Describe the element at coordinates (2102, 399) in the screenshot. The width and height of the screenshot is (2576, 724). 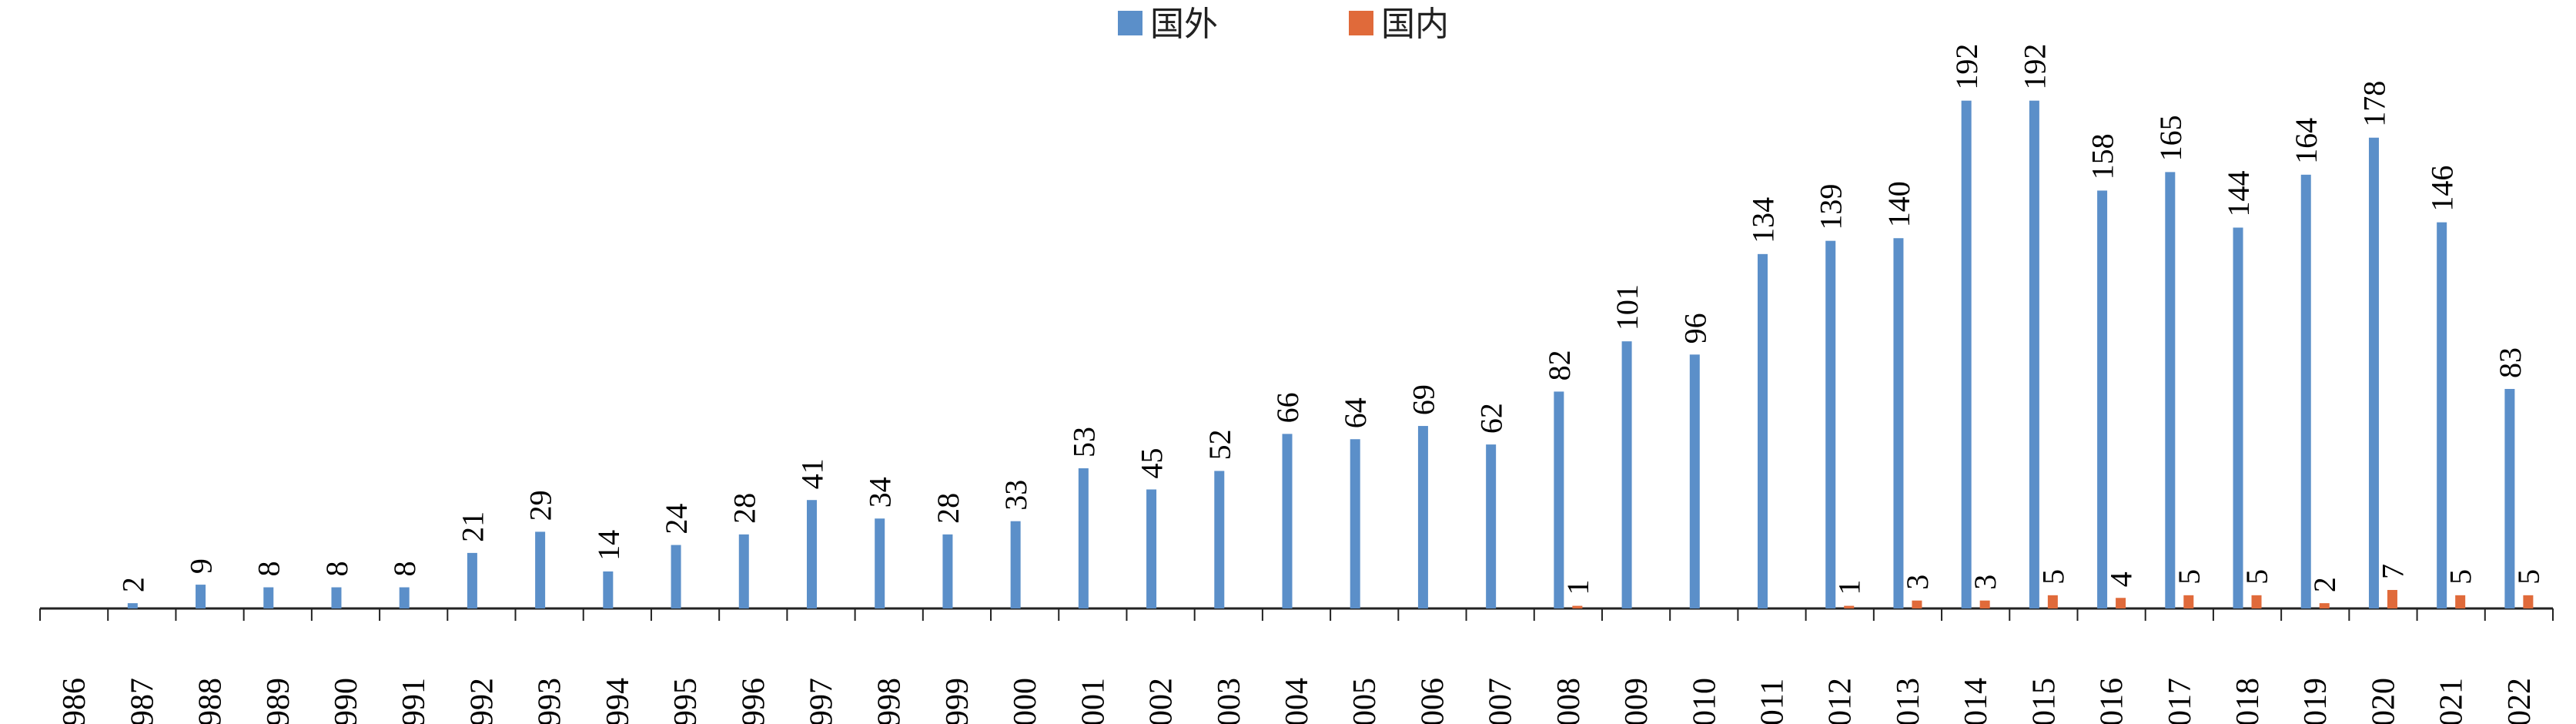
I see `bar-foreign-2016` at that location.